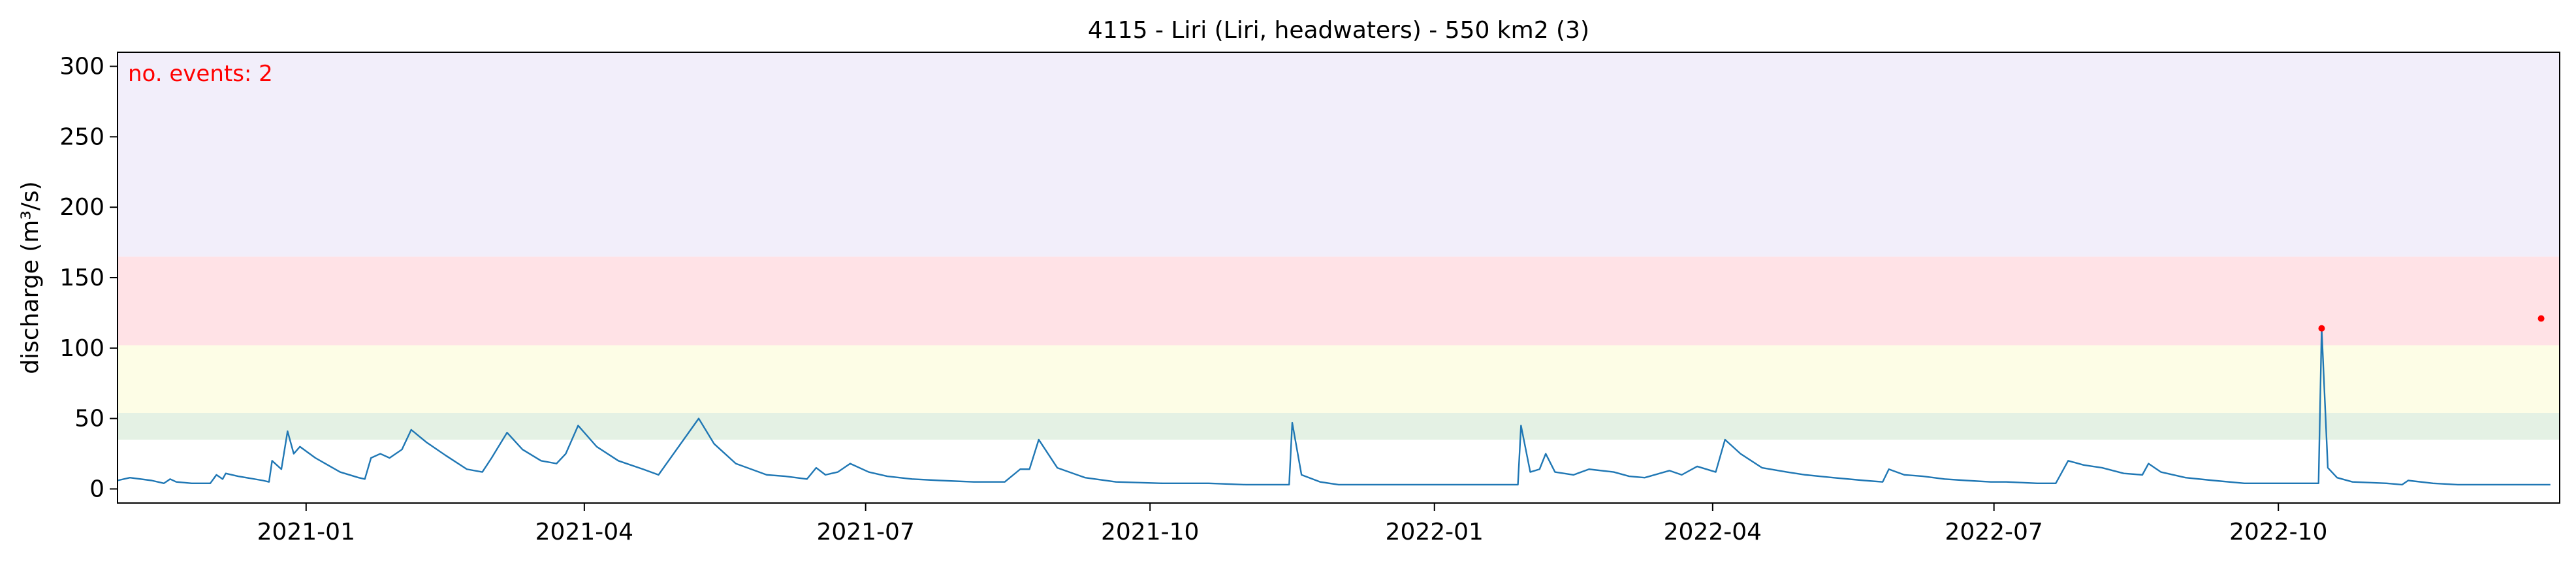  I want to click on y-tick-label: 250, so click(82, 136).